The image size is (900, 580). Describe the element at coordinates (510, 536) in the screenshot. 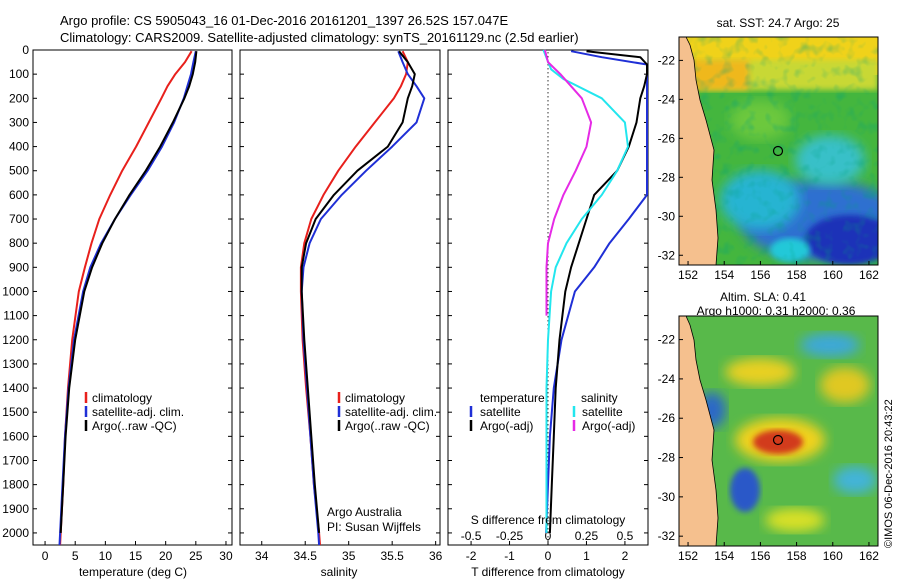

I see `s-tick-label: -0.25` at that location.